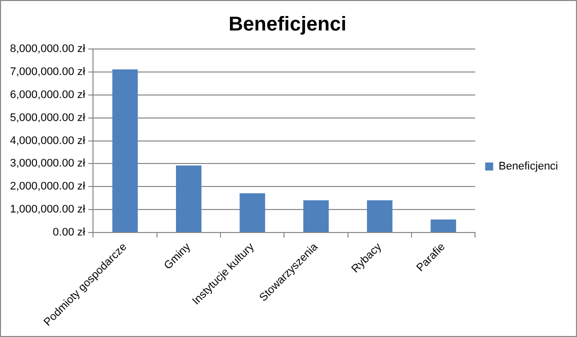 The image size is (577, 337). I want to click on chart-title: Beneficjenci, so click(287, 25).